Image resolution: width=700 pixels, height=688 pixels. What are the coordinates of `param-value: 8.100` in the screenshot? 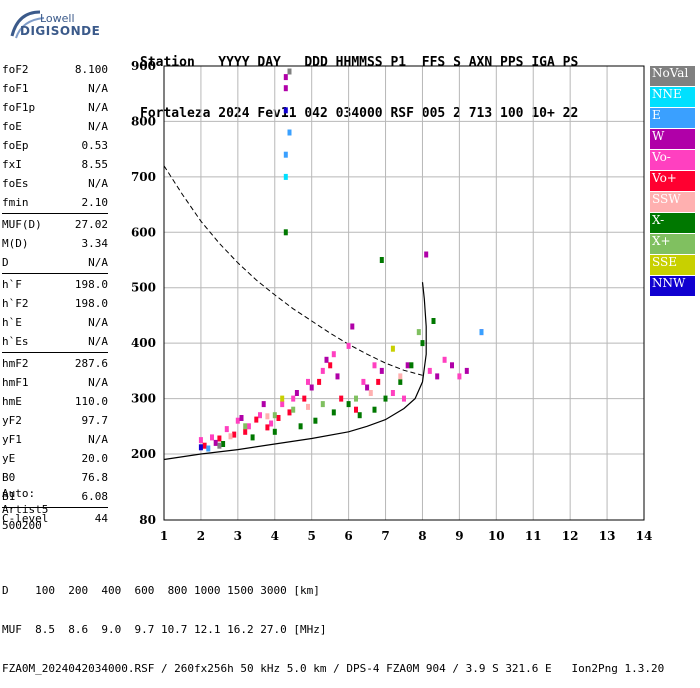 It's located at (91, 69).